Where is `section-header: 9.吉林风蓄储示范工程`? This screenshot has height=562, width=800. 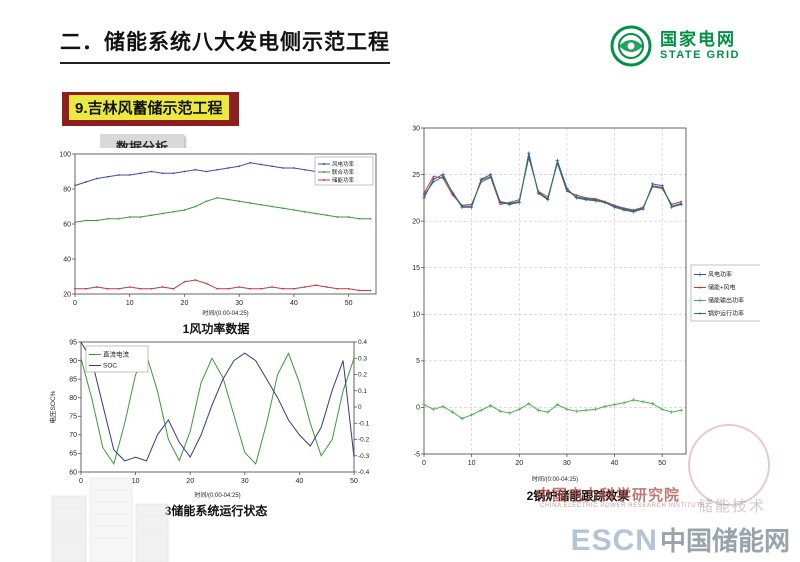 section-header: 9.吉林风蓄储示范工程 is located at coordinates (150, 109).